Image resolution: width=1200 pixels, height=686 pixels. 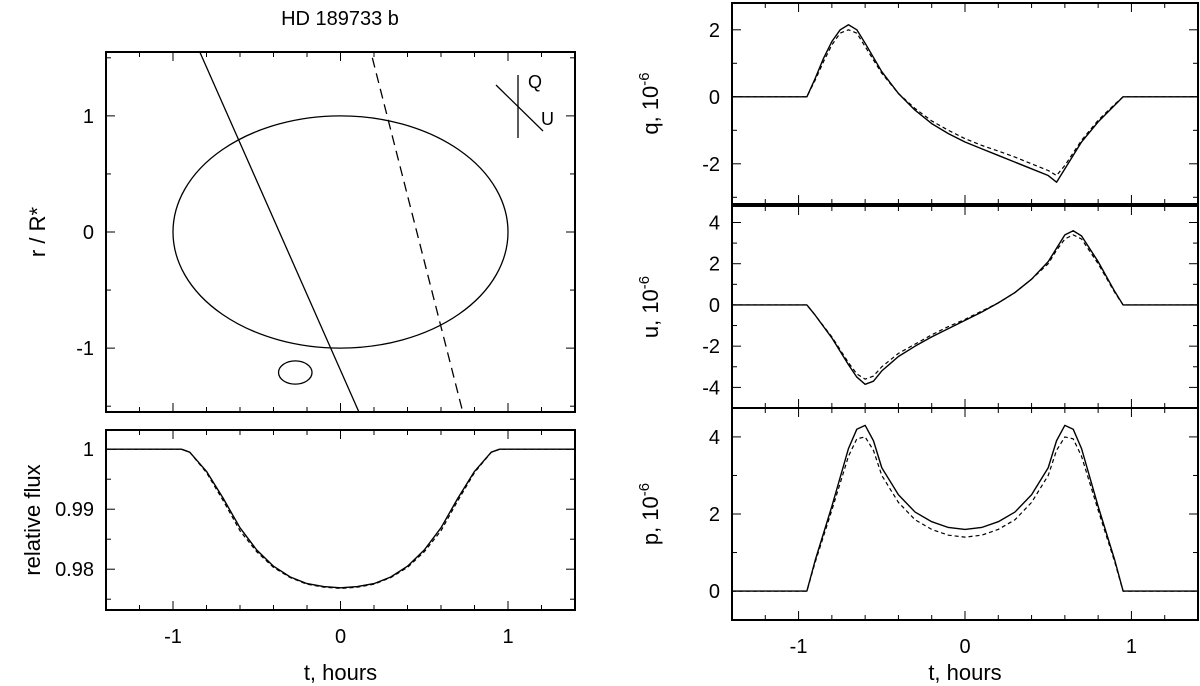 What do you see at coordinates (711, 388) in the screenshot?
I see `y-tick-label: -4` at bounding box center [711, 388].